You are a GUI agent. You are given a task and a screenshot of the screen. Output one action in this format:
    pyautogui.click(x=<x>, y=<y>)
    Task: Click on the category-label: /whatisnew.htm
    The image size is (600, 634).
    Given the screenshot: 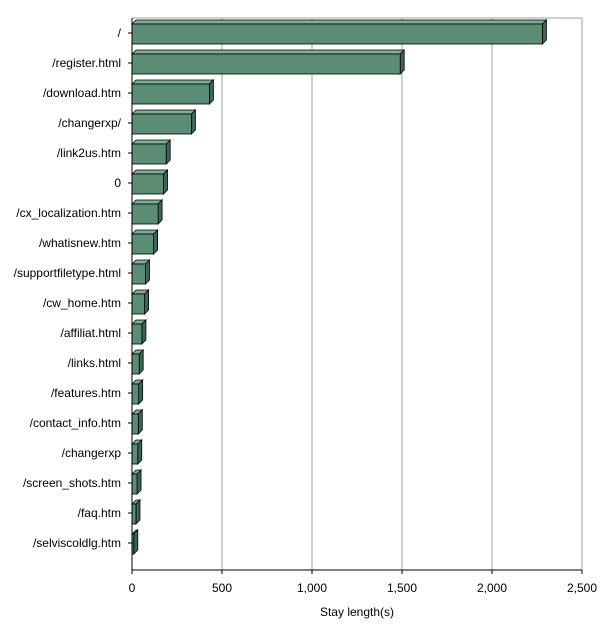 What is the action you would take?
    pyautogui.click(x=80, y=243)
    